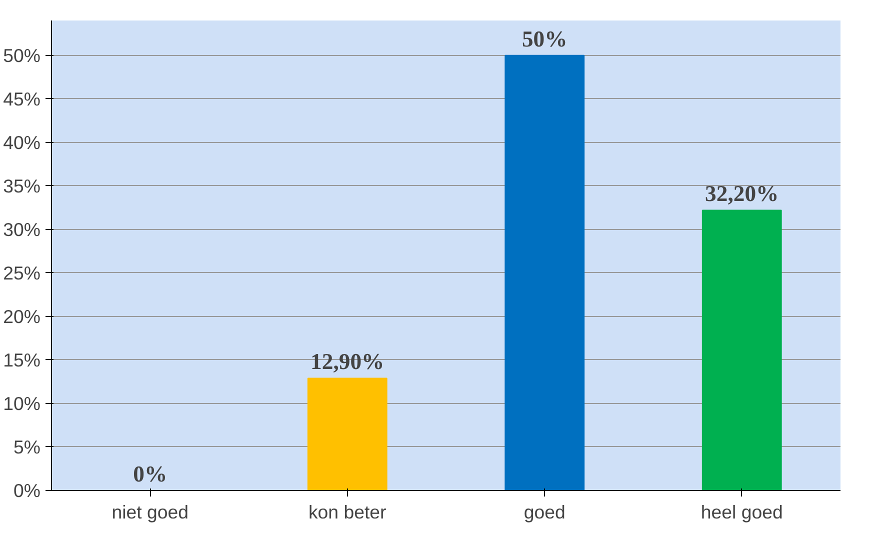 The width and height of the screenshot is (872, 534). Describe the element at coordinates (545, 512) in the screenshot. I see `x-tick-label: goed` at that location.